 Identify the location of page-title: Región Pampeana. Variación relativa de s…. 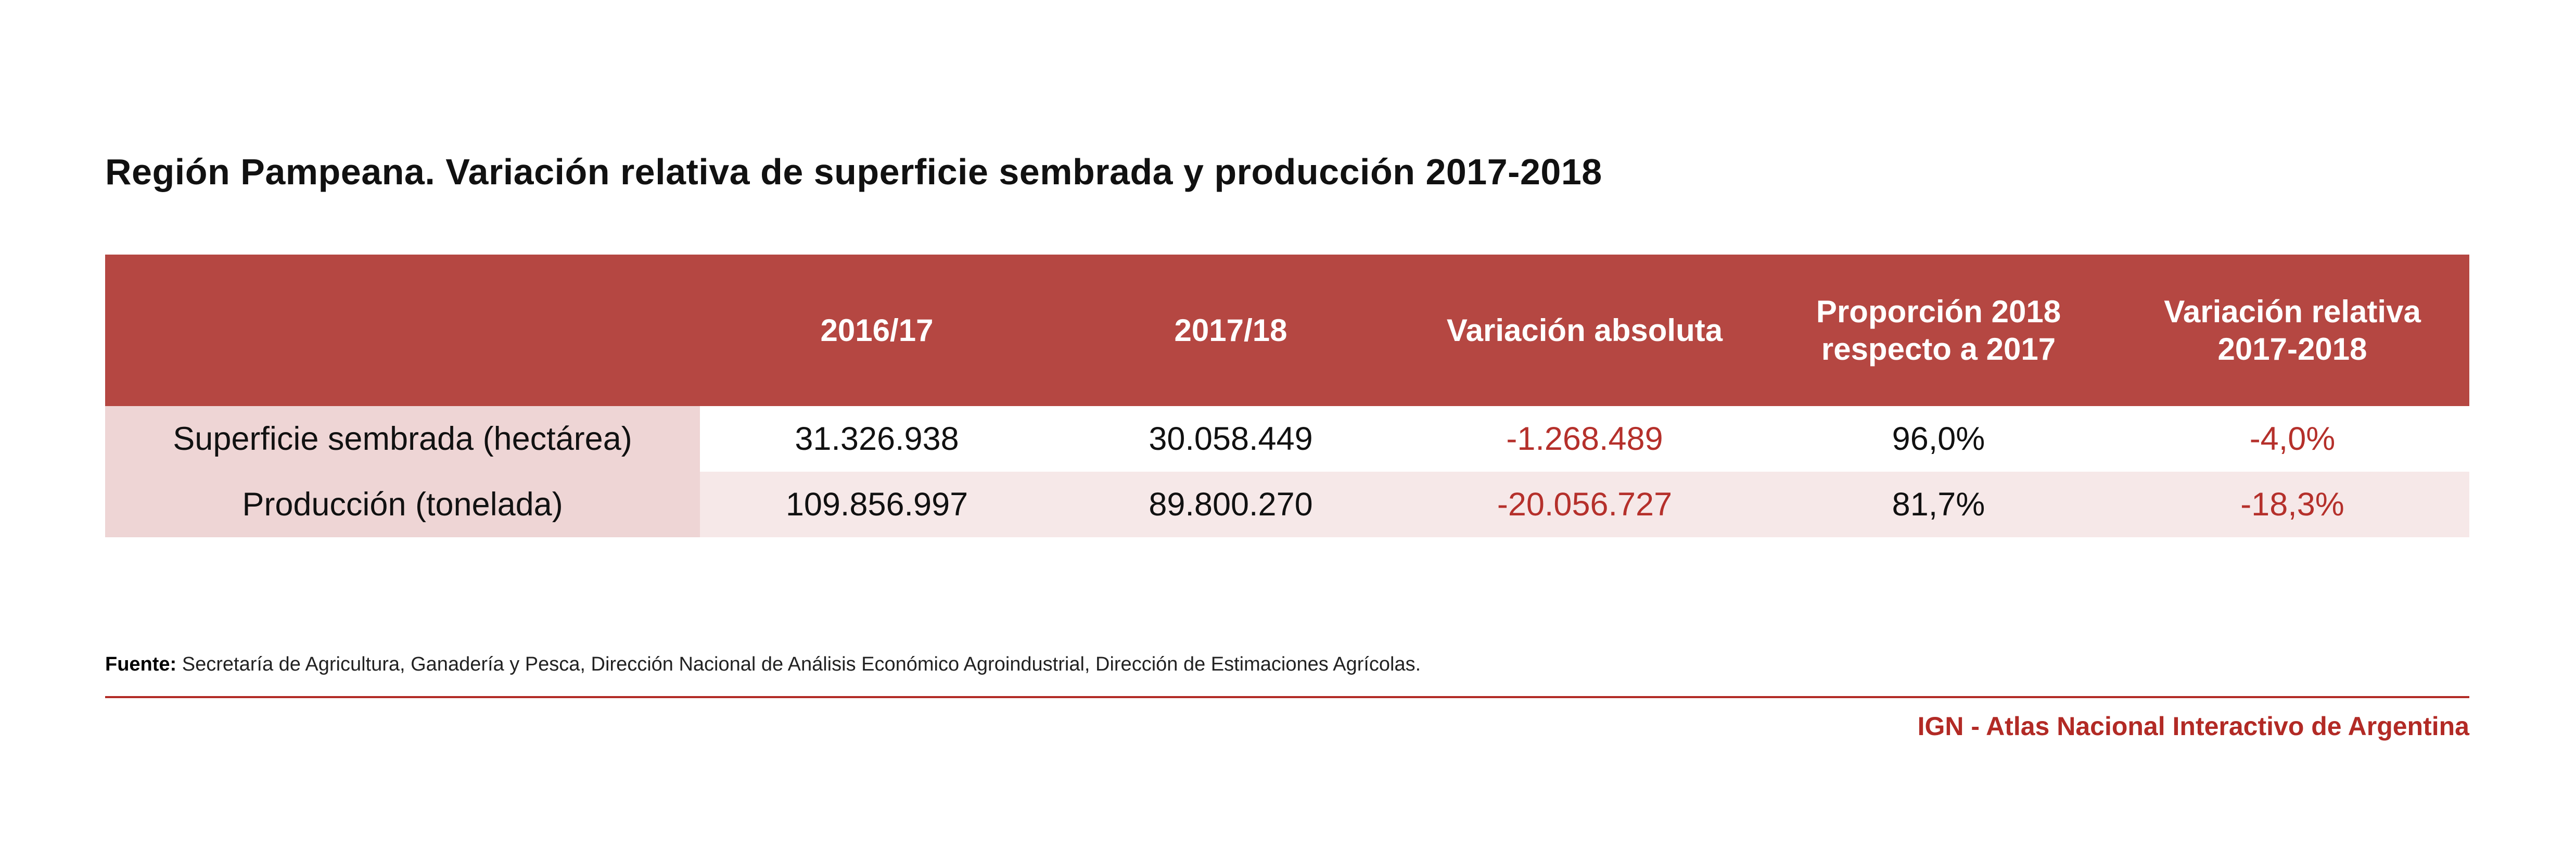
(853, 171).